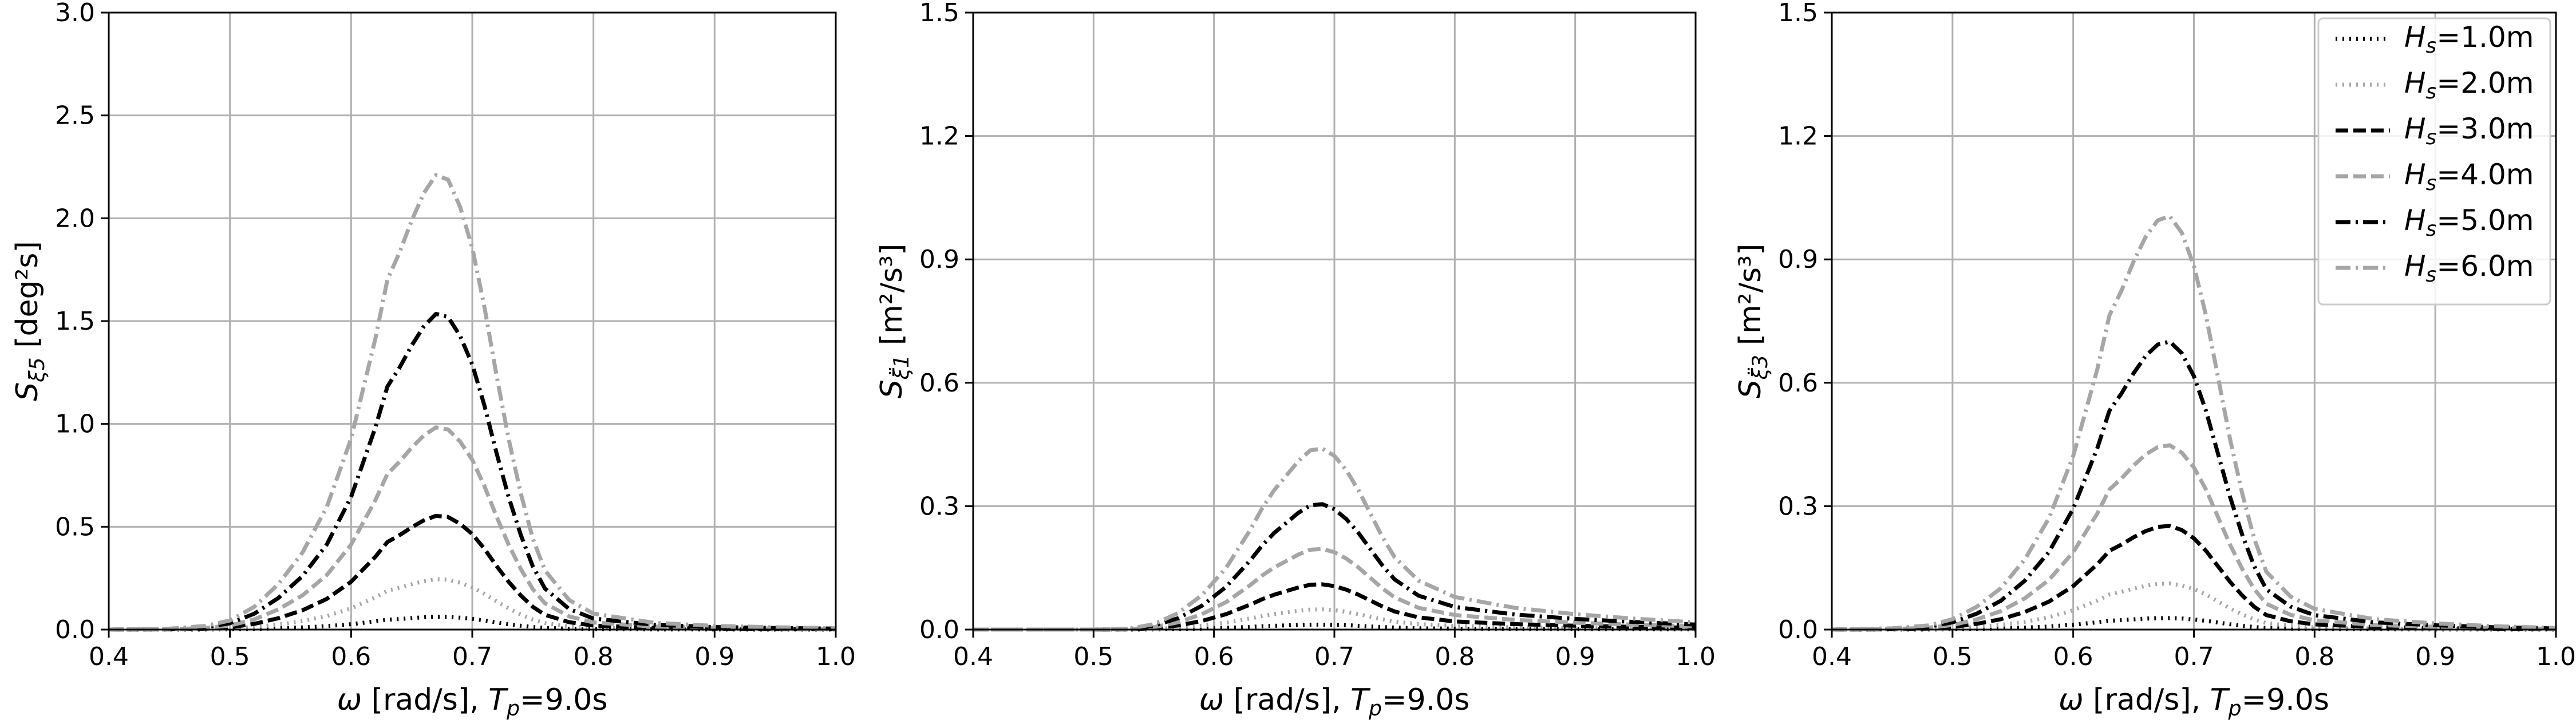 This screenshot has width=2576, height=720. I want to click on y-tick-label: 1.0, so click(75, 424).